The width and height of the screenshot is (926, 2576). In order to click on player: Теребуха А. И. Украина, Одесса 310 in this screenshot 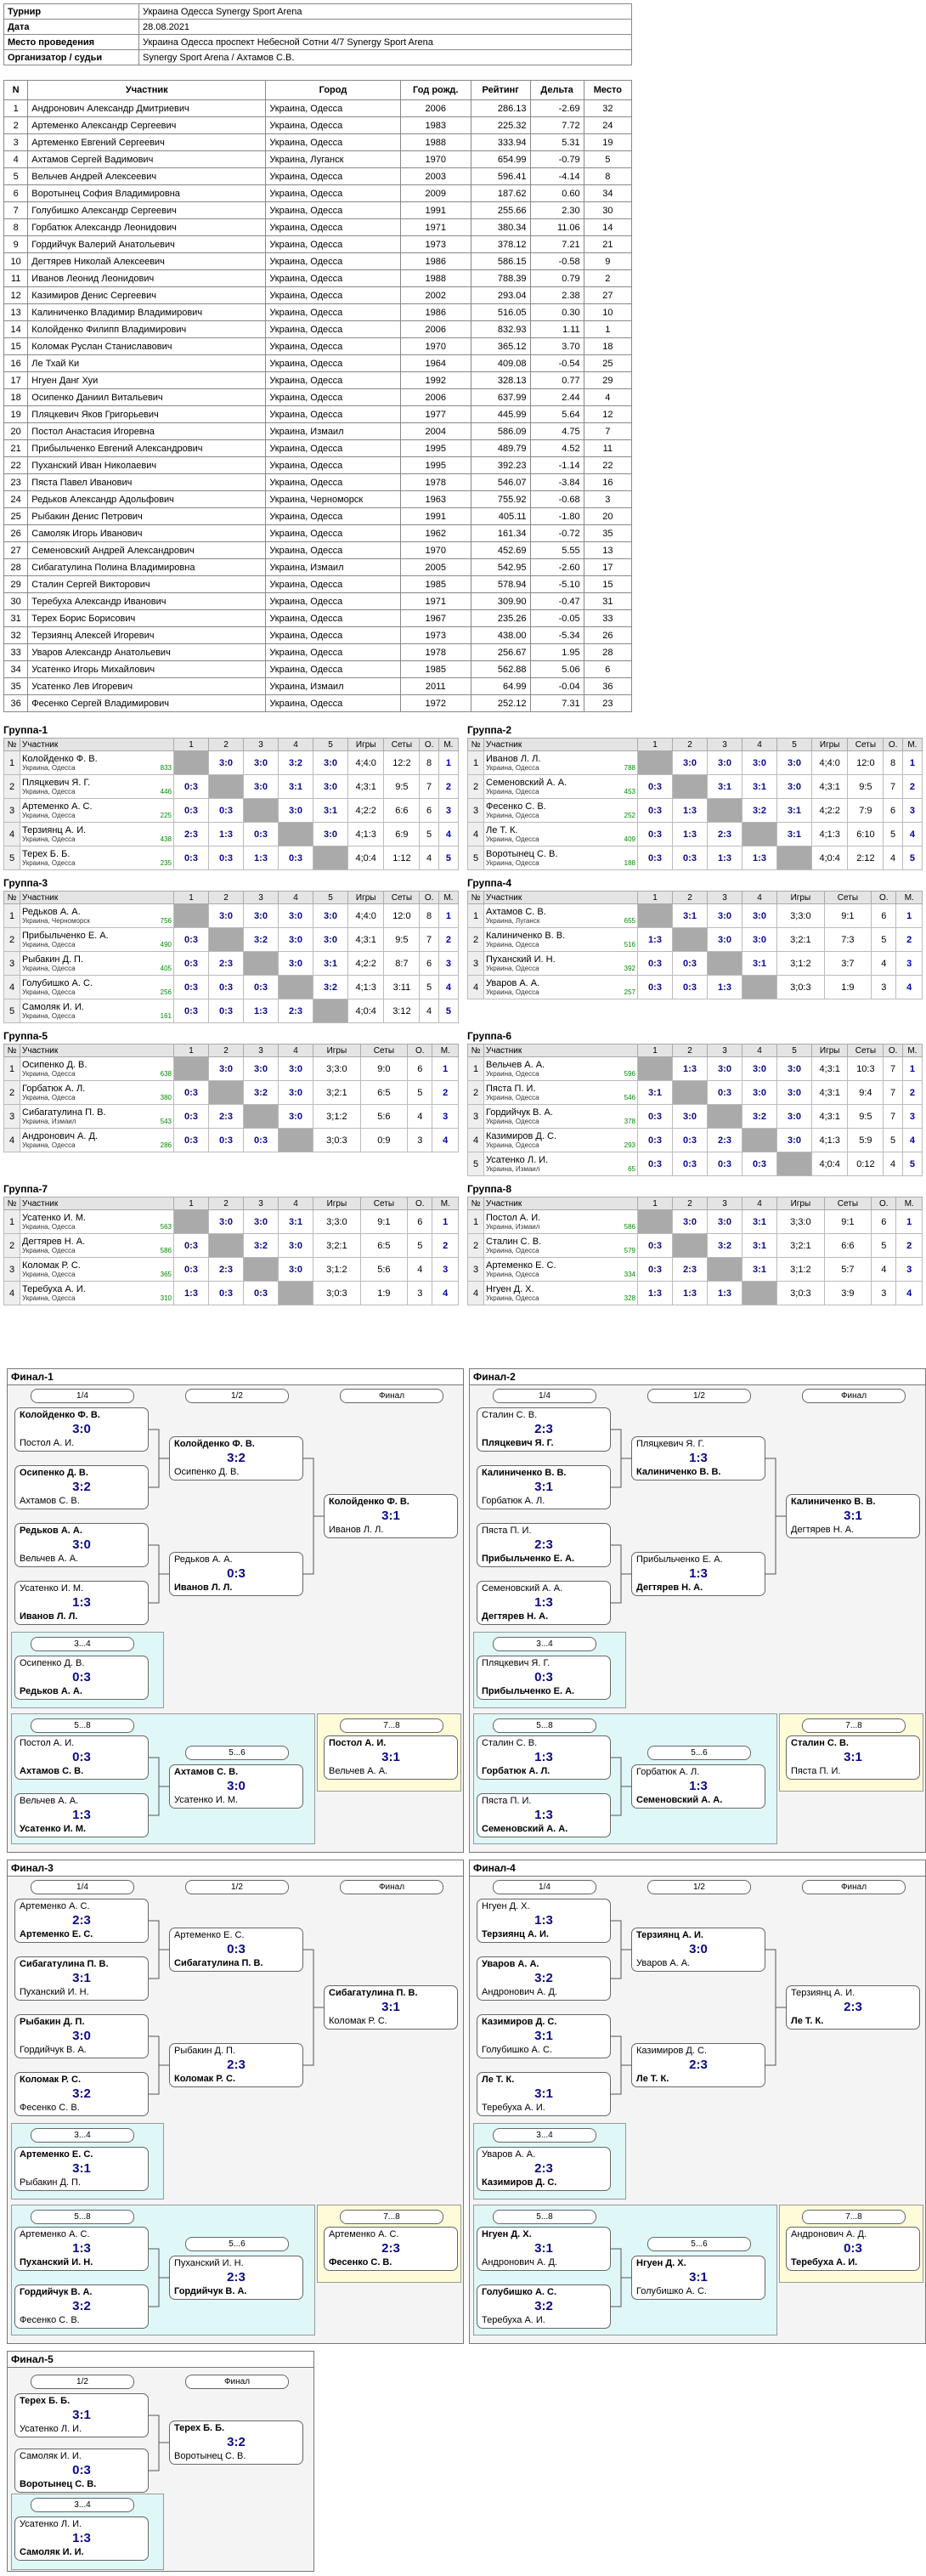, I will do `click(97, 1293)`.